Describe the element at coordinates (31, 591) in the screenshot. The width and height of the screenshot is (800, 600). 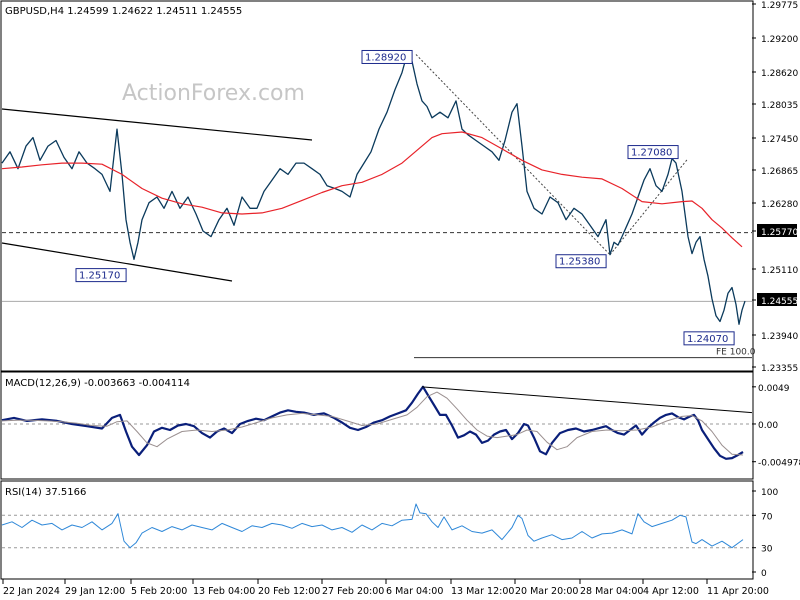
I see `x-tick-label: 22 Jan 2024` at that location.